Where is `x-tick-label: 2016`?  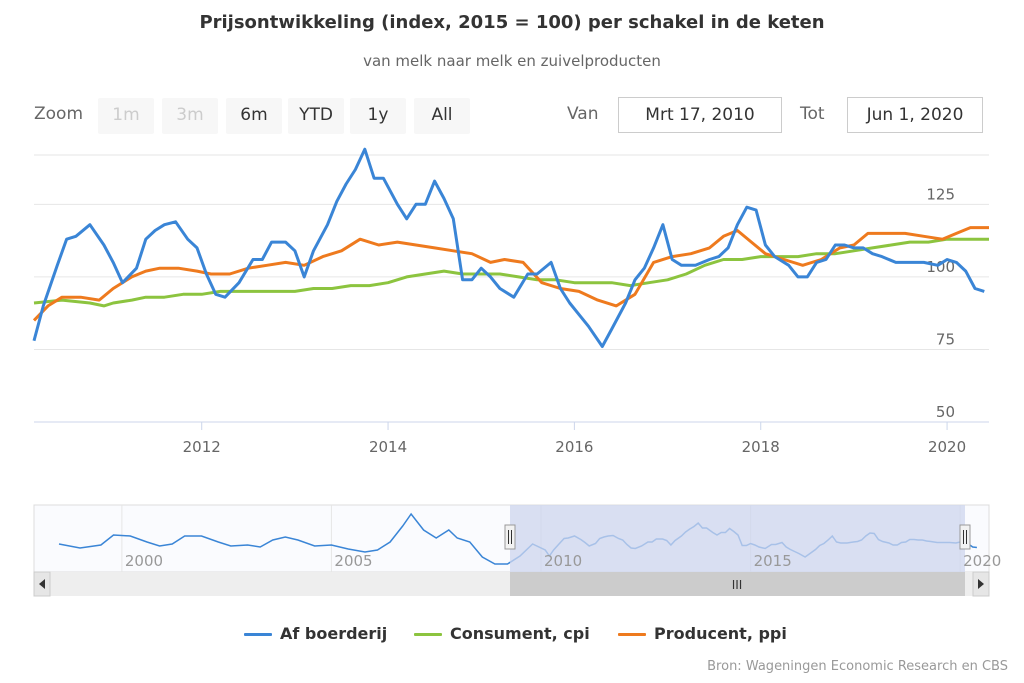 x-tick-label: 2016 is located at coordinates (574, 447).